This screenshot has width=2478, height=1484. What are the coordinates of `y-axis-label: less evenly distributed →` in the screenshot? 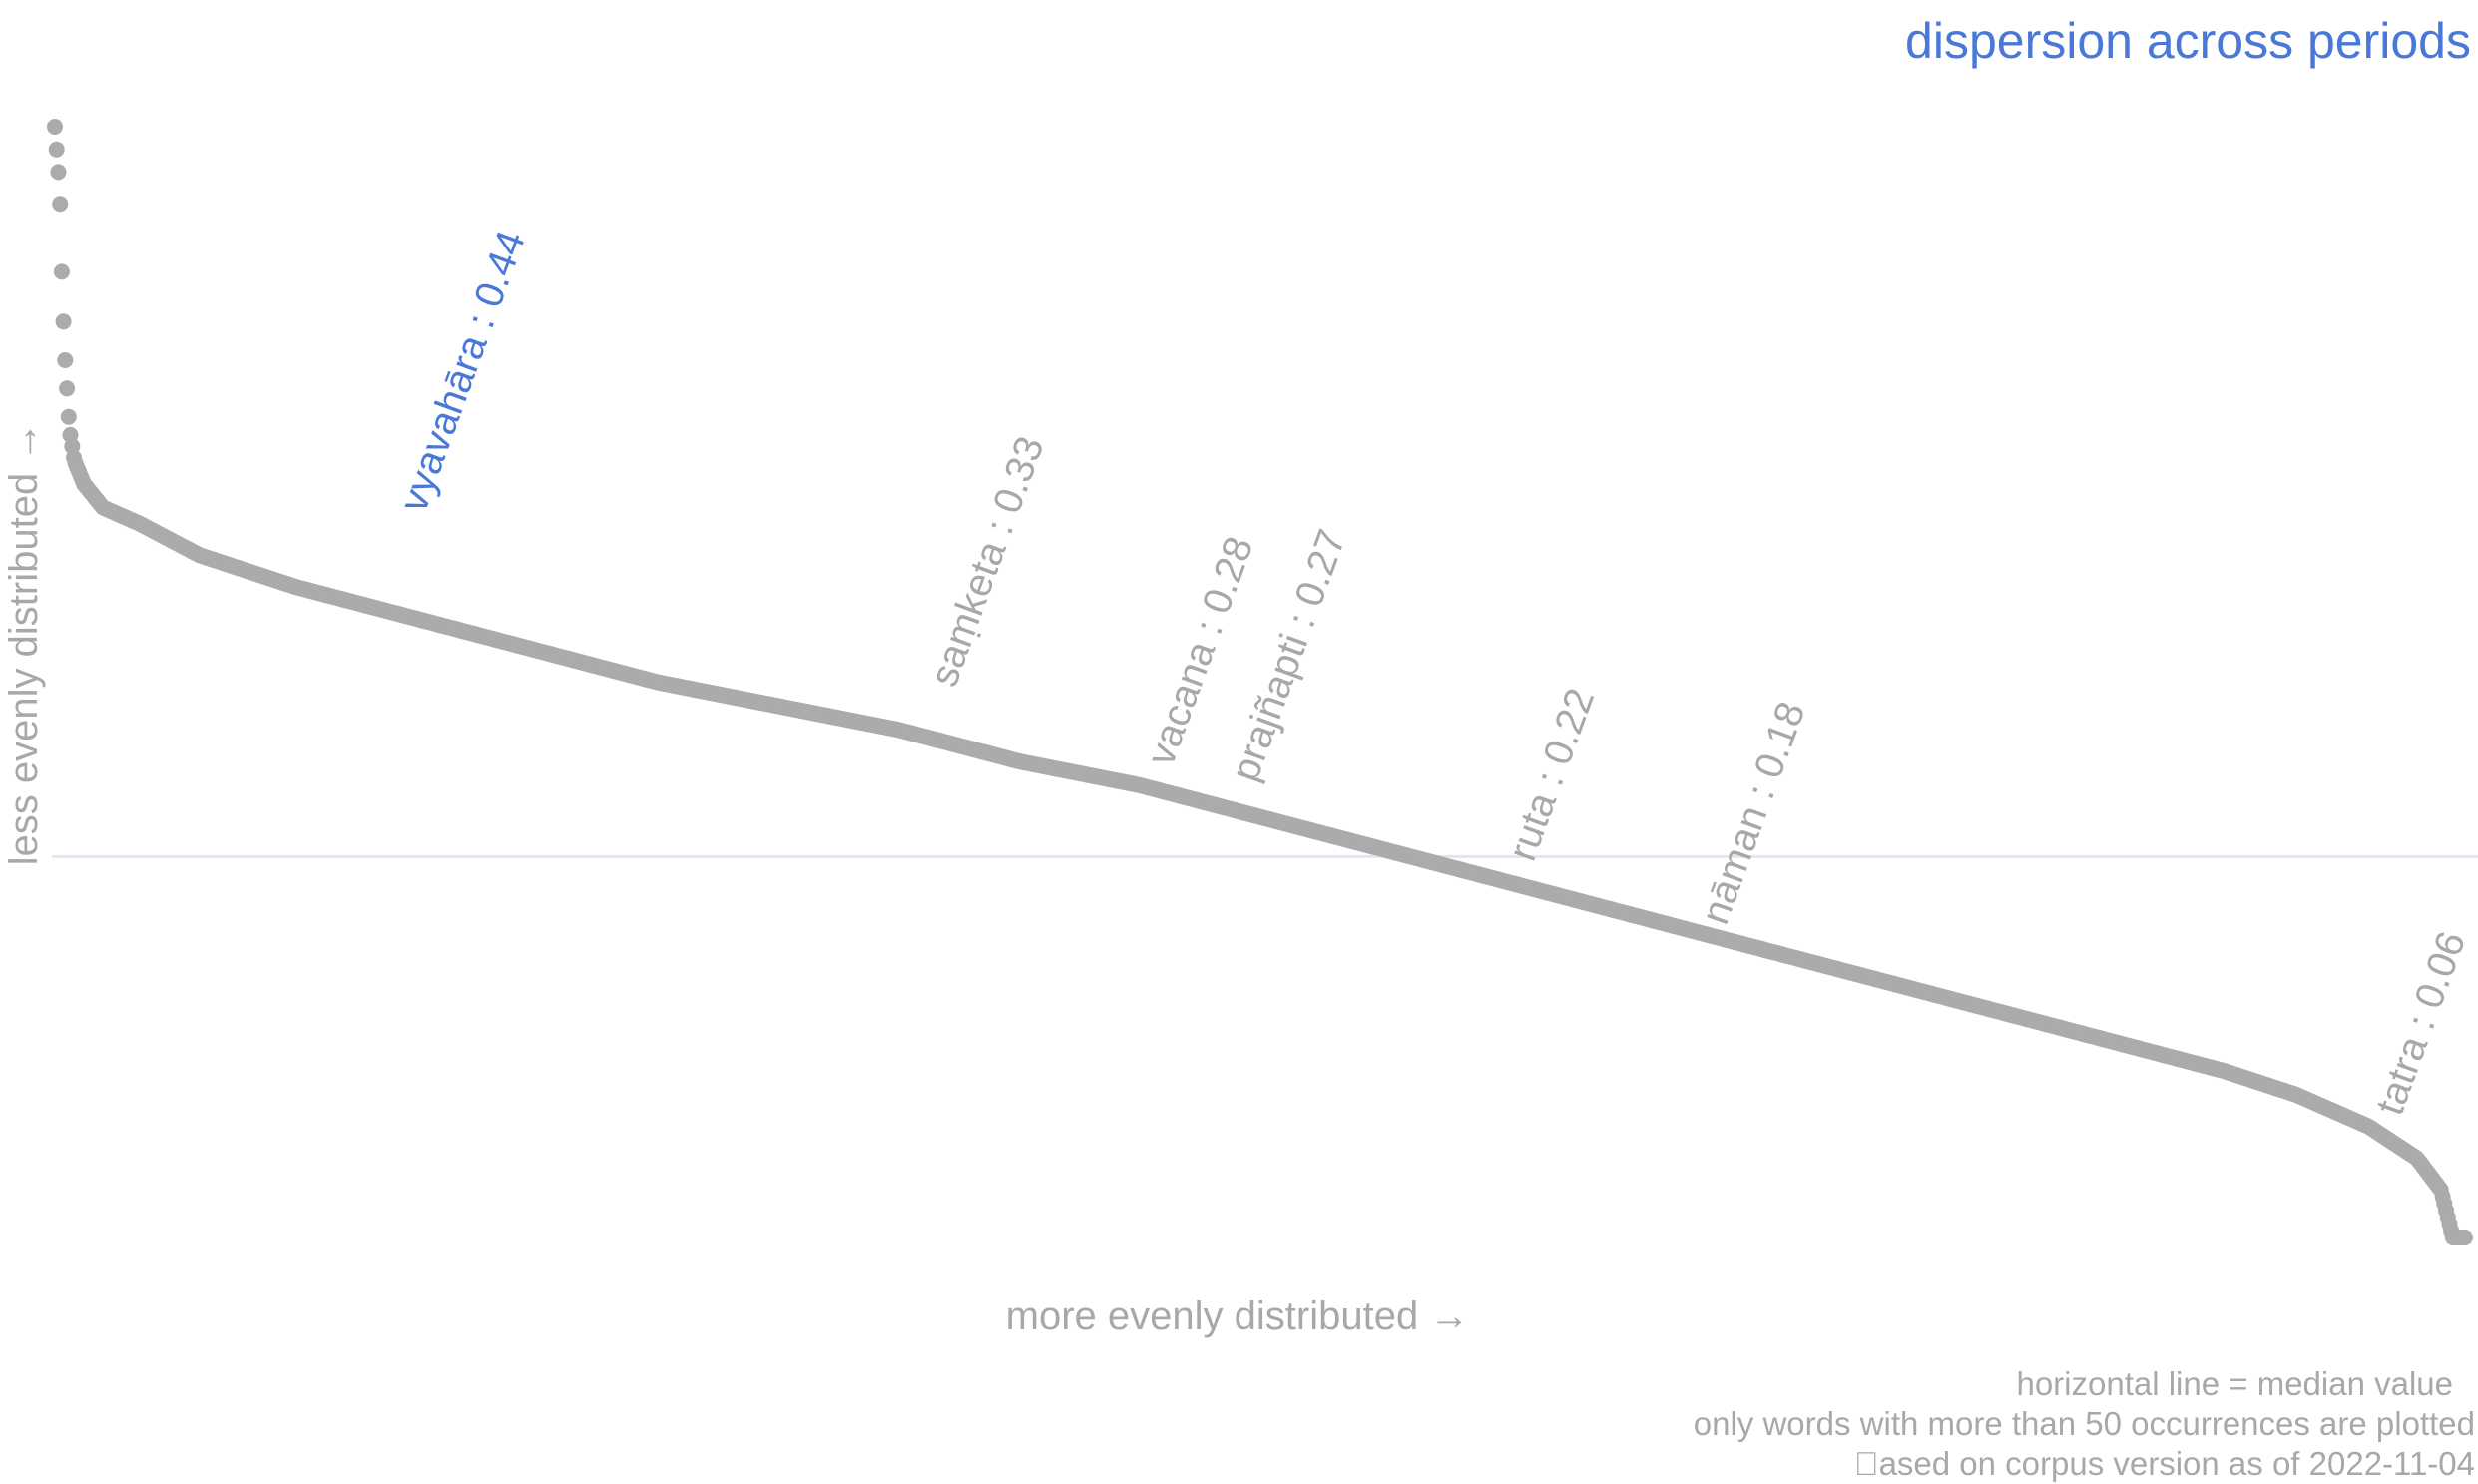 It's located at (24, 644).